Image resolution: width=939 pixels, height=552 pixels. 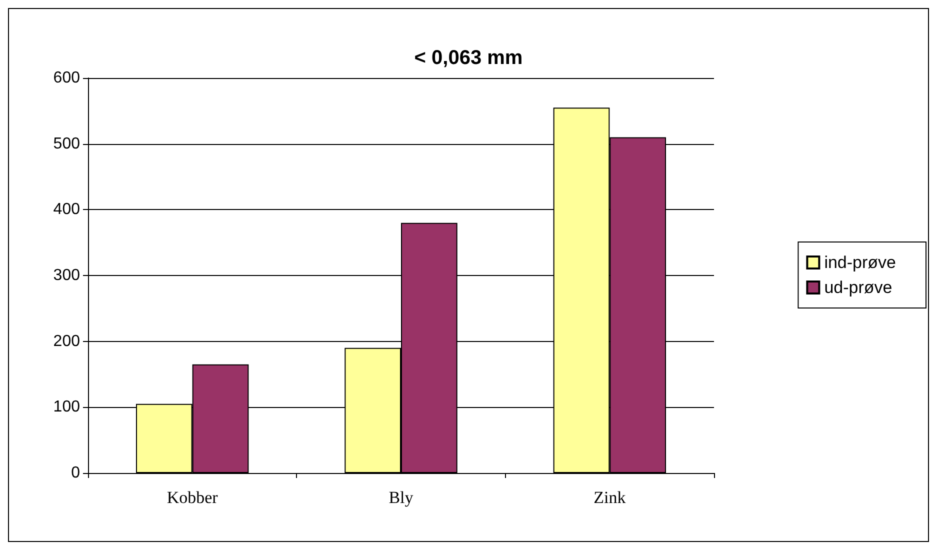 What do you see at coordinates (66, 407) in the screenshot?
I see `y-tick-label: 100` at bounding box center [66, 407].